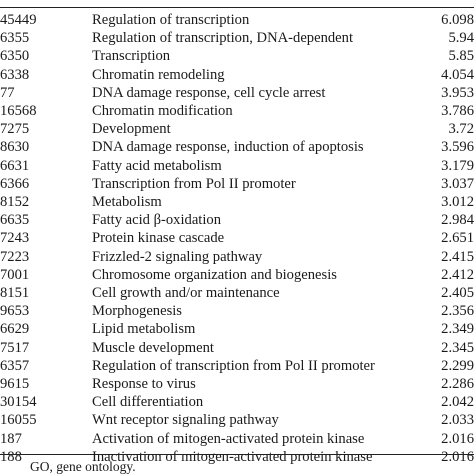 The width and height of the screenshot is (474, 475). Describe the element at coordinates (18, 420) in the screenshot. I see `go-id-cell: 16055` at that location.